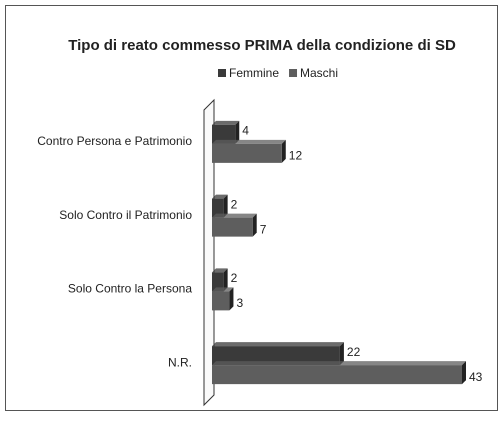 This screenshot has height=422, width=504. I want to click on data-label: 3, so click(239, 303).